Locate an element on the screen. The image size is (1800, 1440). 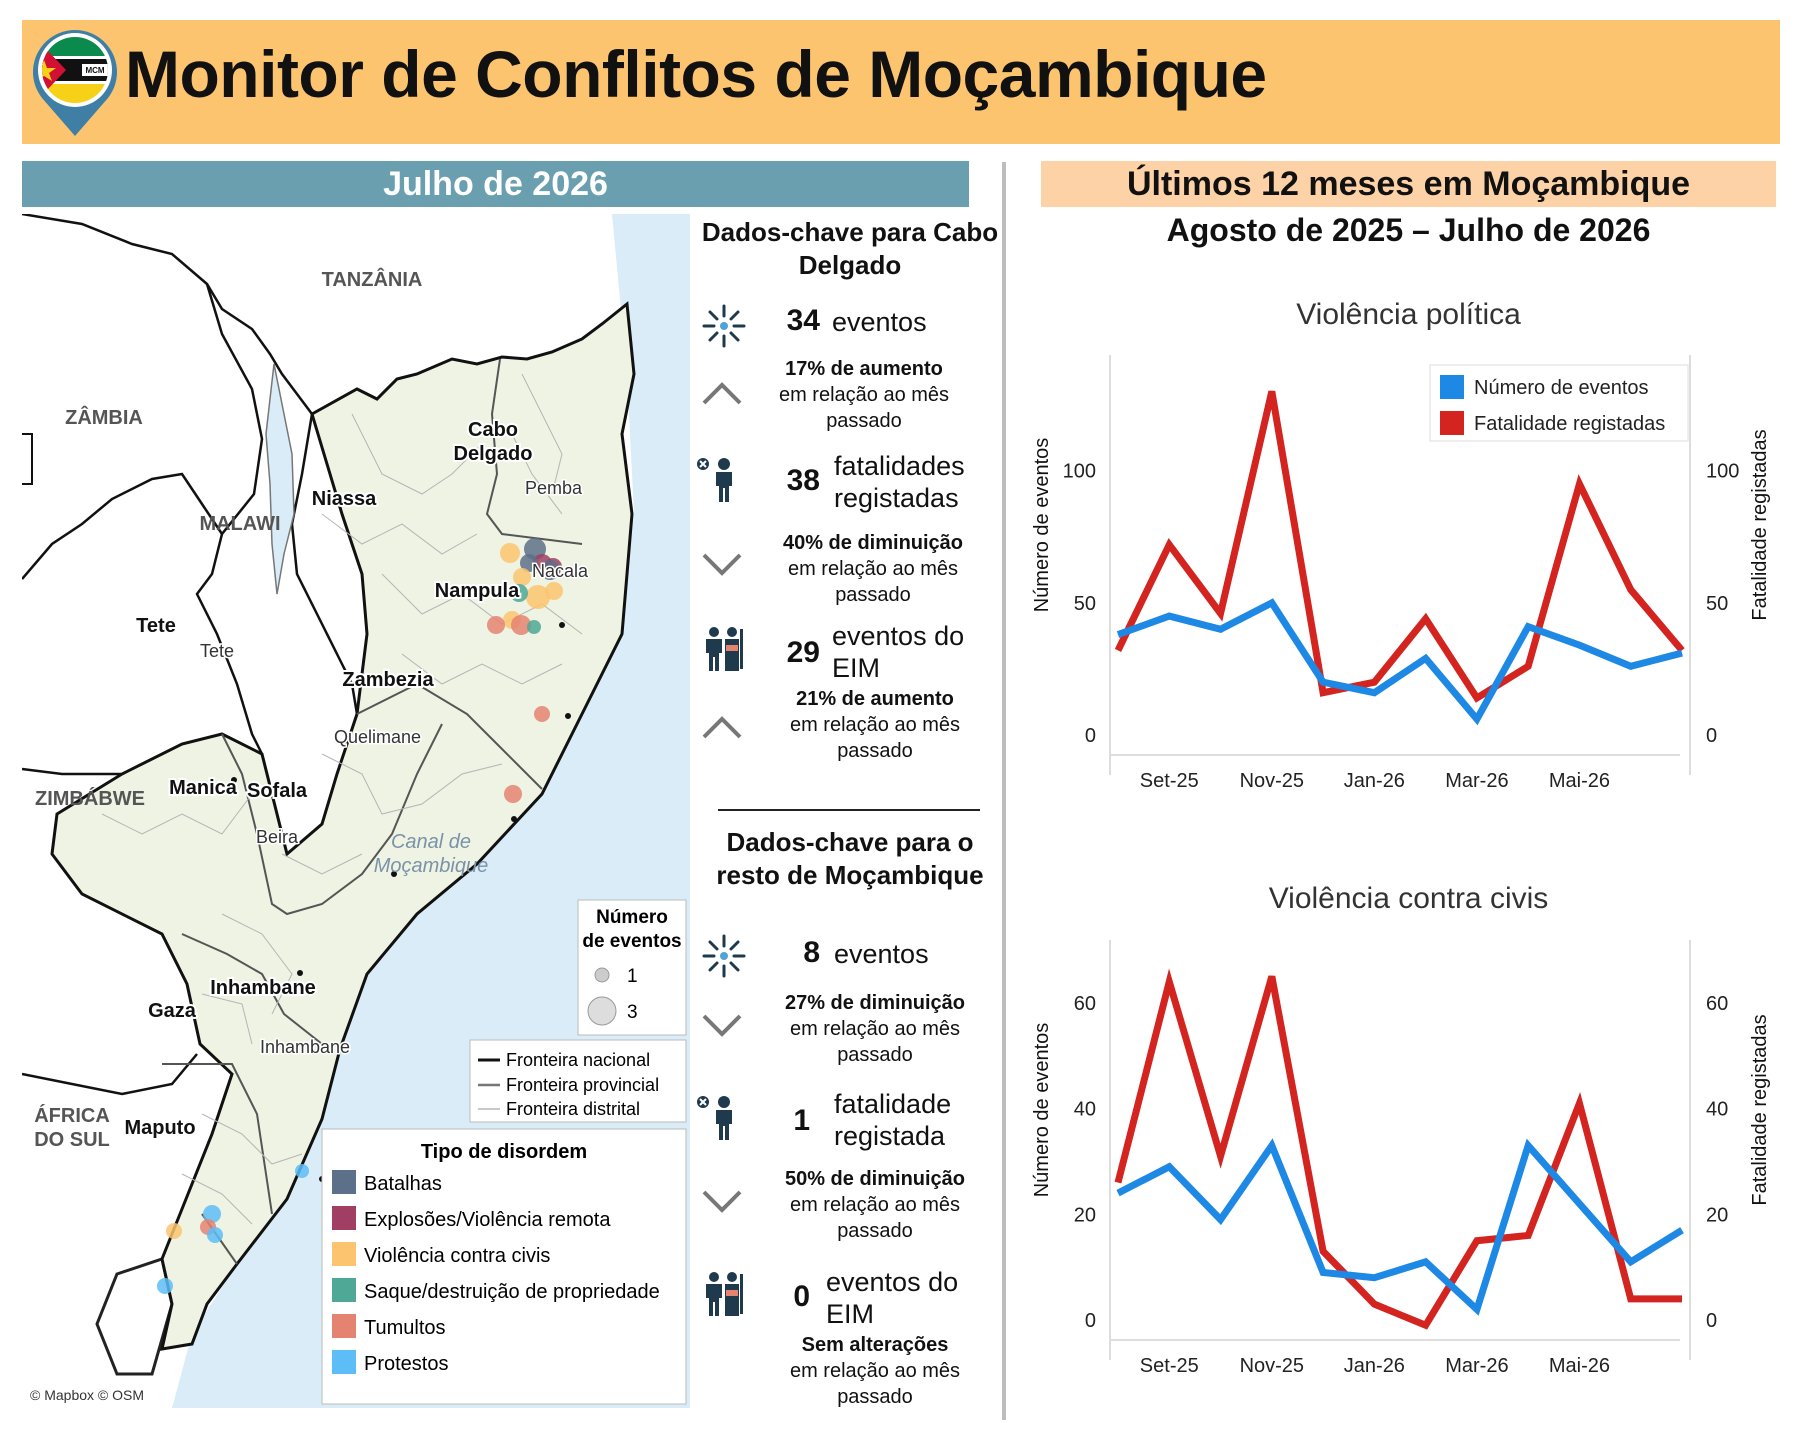
y2-tick-label: 20 is located at coordinates (1717, 1215).